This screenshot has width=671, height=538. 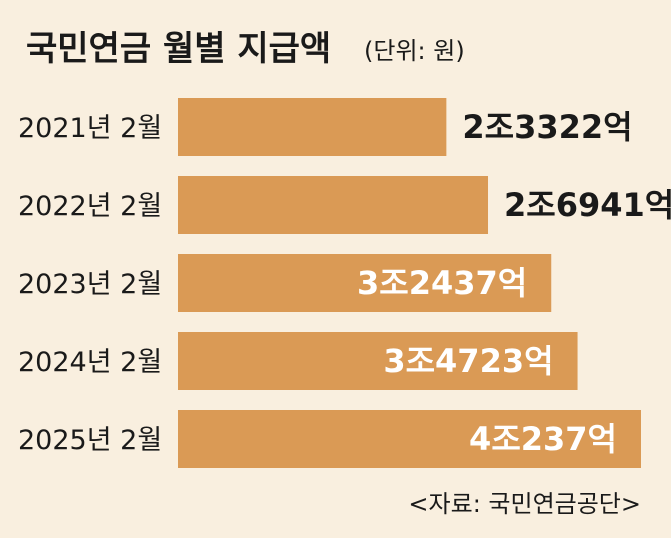 I want to click on category-label: 2021년 2월, so click(x=90, y=128).